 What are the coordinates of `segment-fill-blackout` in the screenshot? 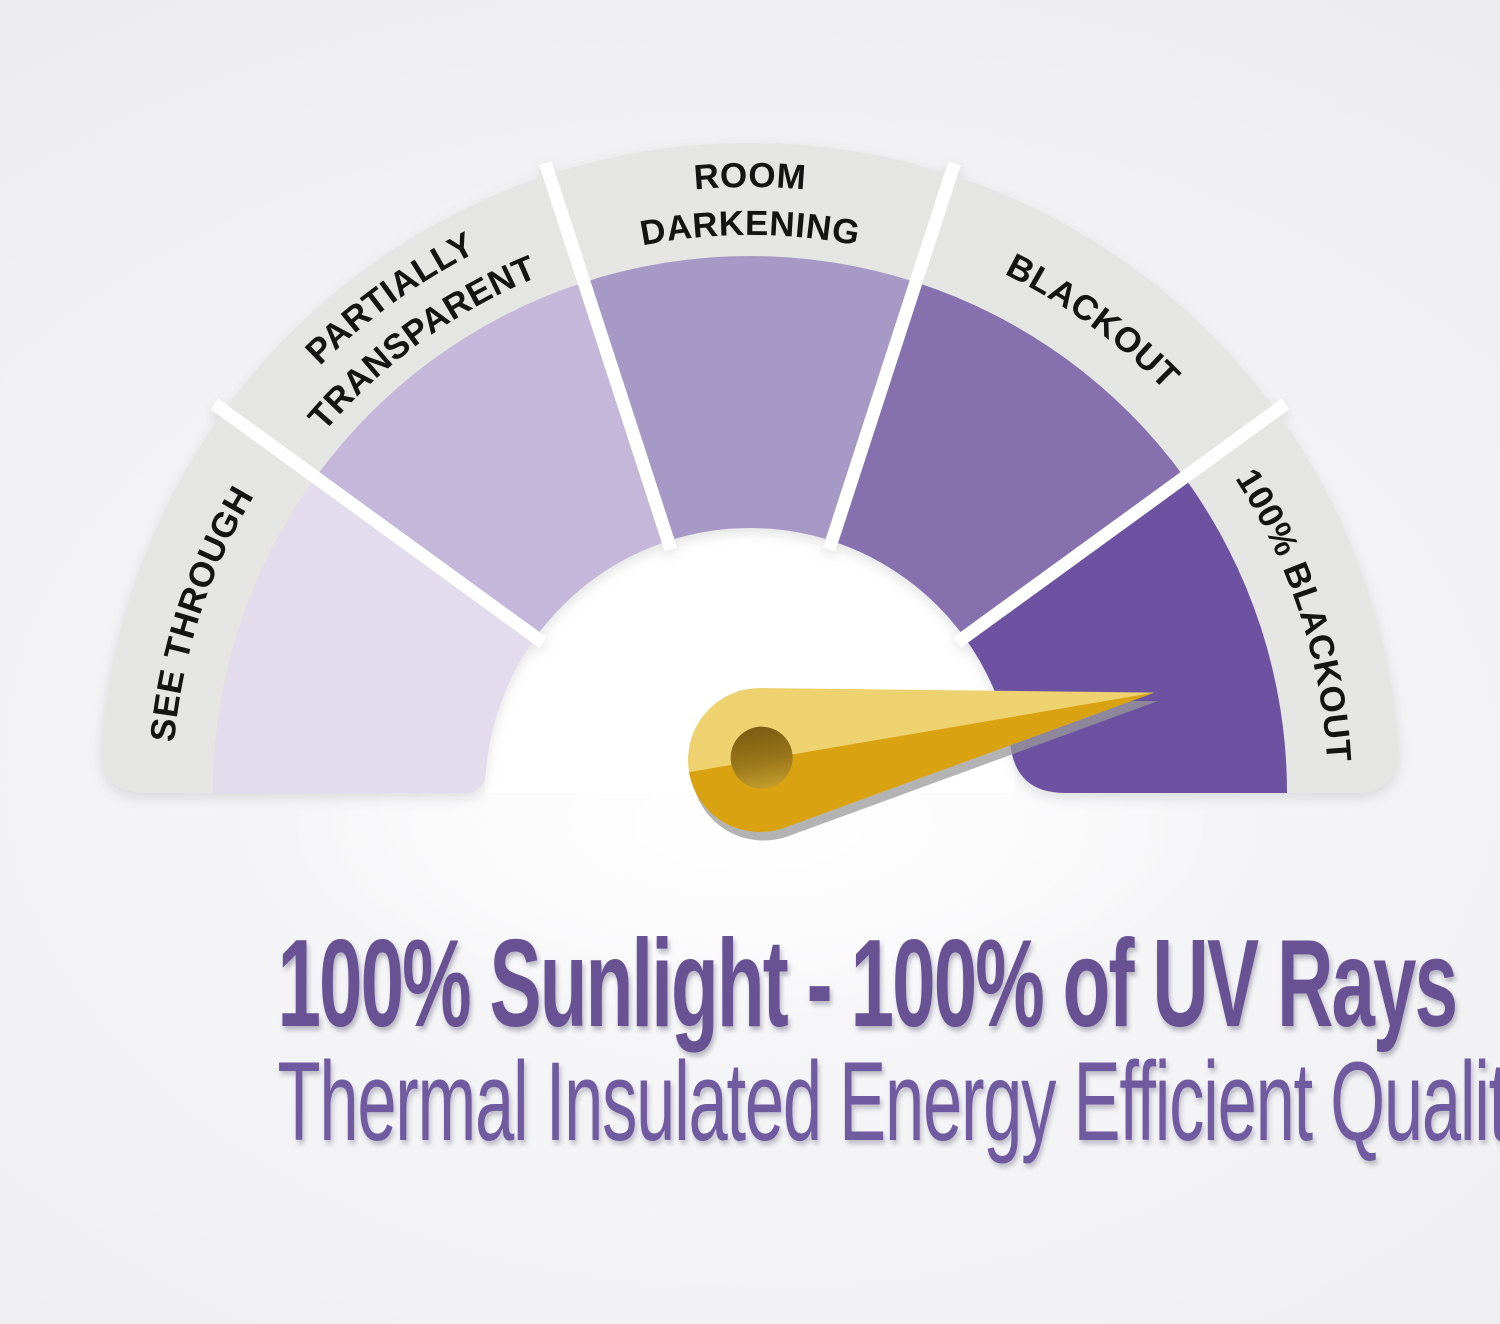 It's located at (1008, 460).